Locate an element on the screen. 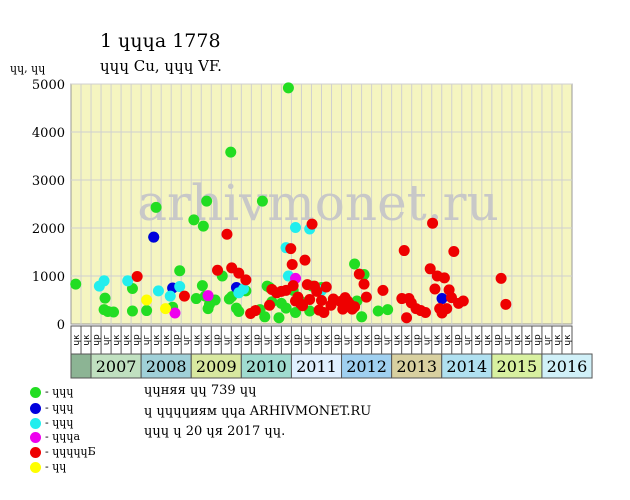 The height and width of the screenshot is (500, 630). legend-item-yellow: - ɥɥ is located at coordinates (48, 467).